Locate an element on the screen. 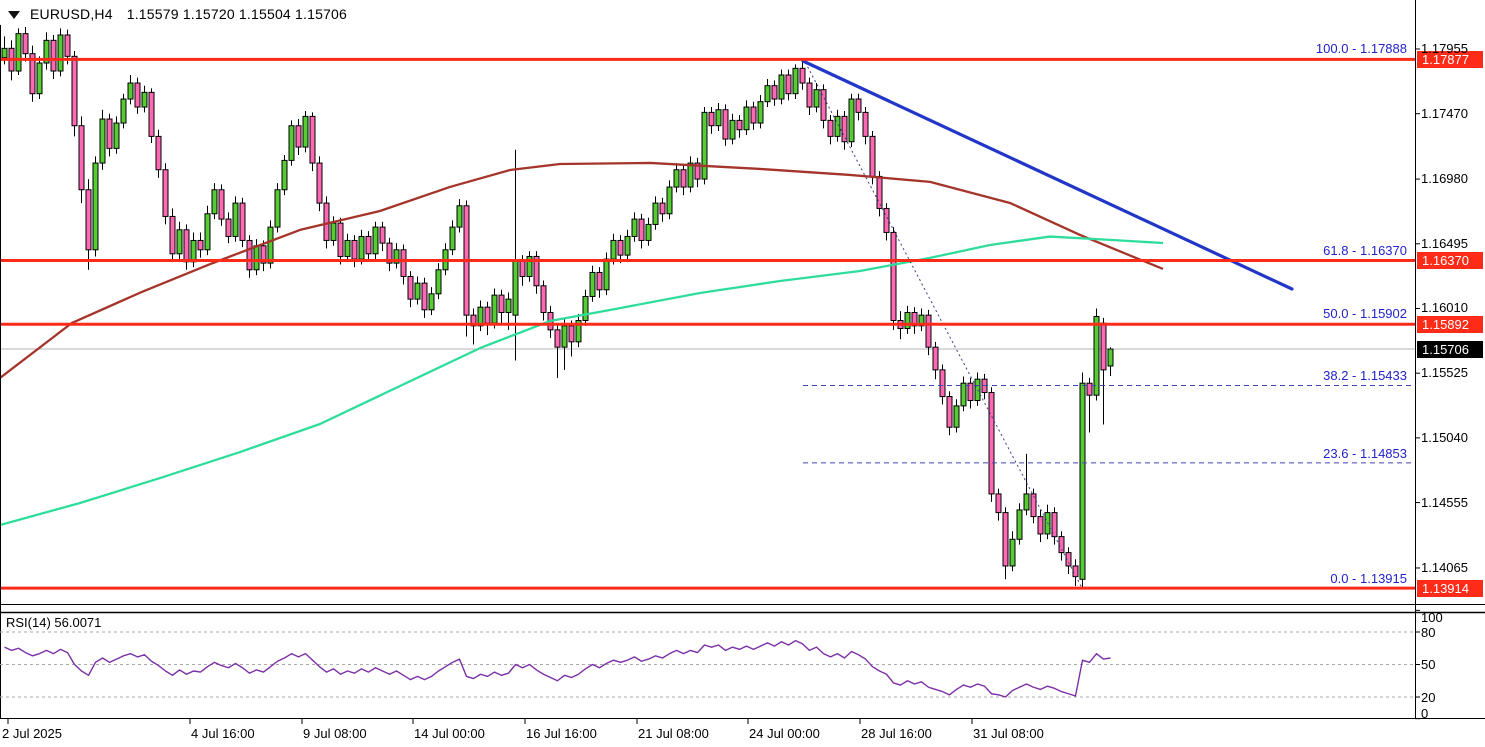 The width and height of the screenshot is (1485, 747). trendline is located at coordinates (1047, 175).